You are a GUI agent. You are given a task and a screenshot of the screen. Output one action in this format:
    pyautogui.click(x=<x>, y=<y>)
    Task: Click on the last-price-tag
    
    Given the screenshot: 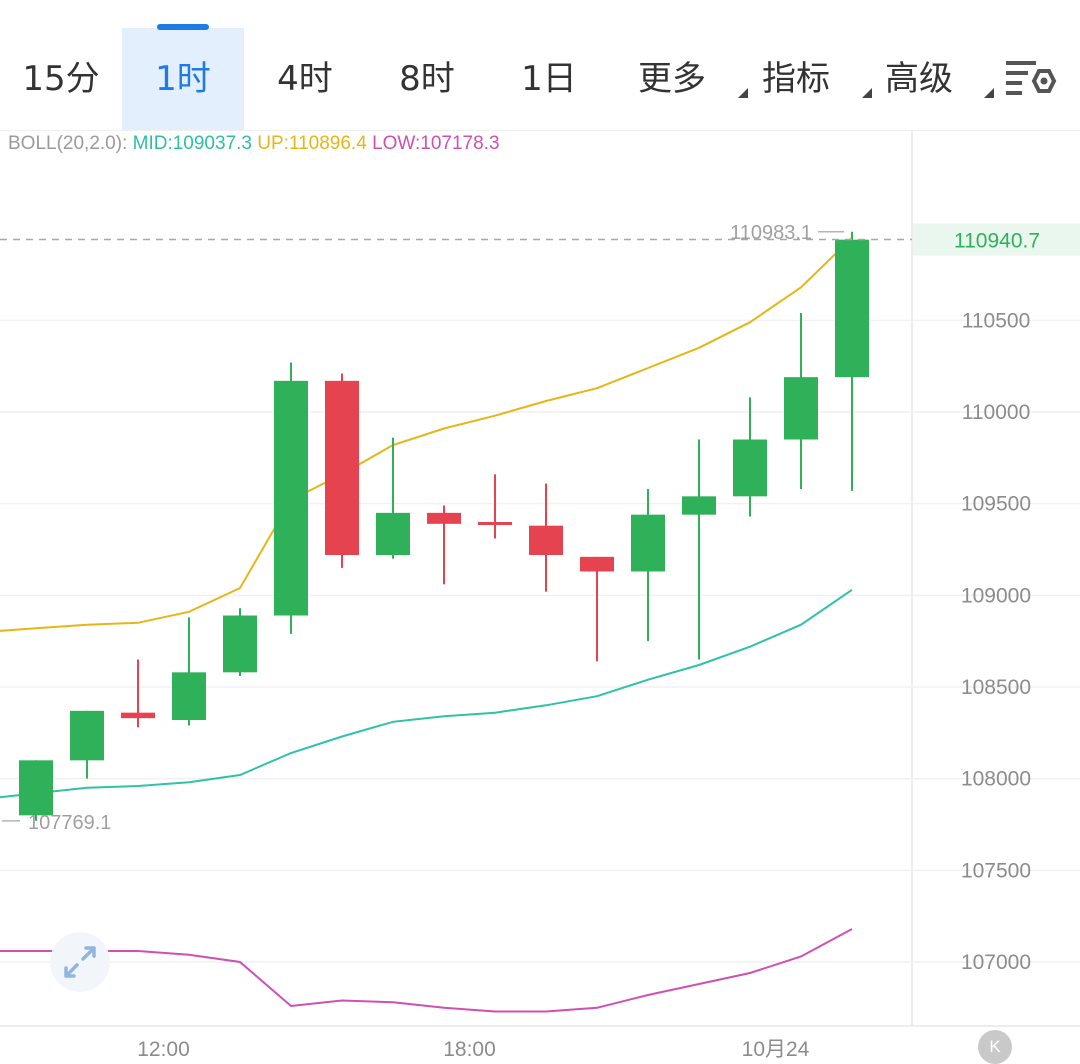 What is the action you would take?
    pyautogui.click(x=996, y=239)
    